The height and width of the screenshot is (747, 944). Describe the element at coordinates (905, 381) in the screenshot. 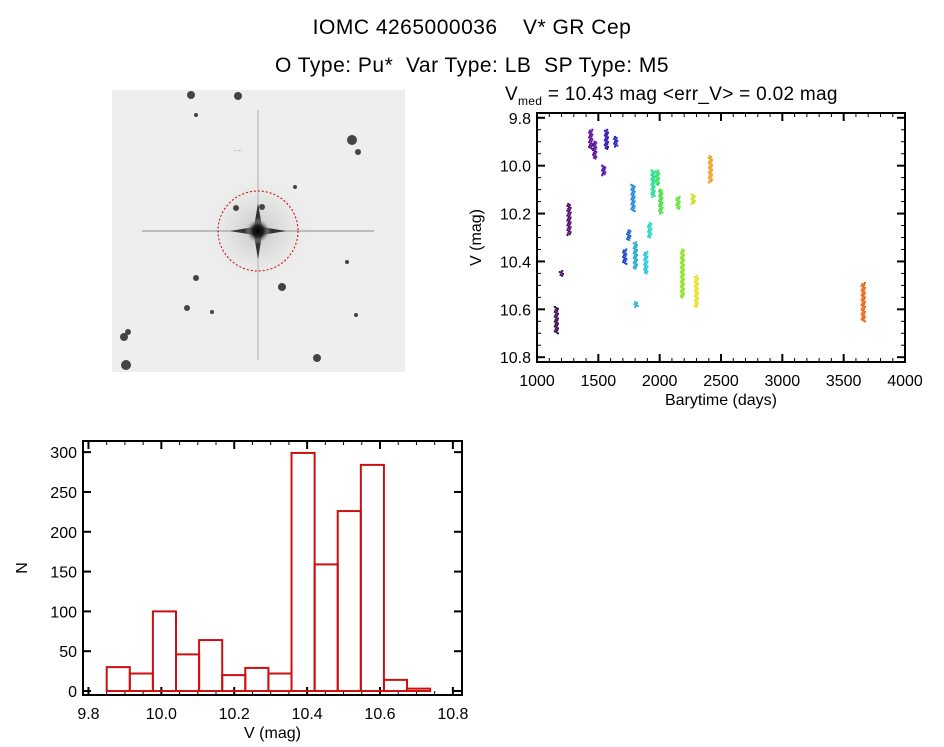

I see `lightcurve-xtick-label: 4000` at that location.